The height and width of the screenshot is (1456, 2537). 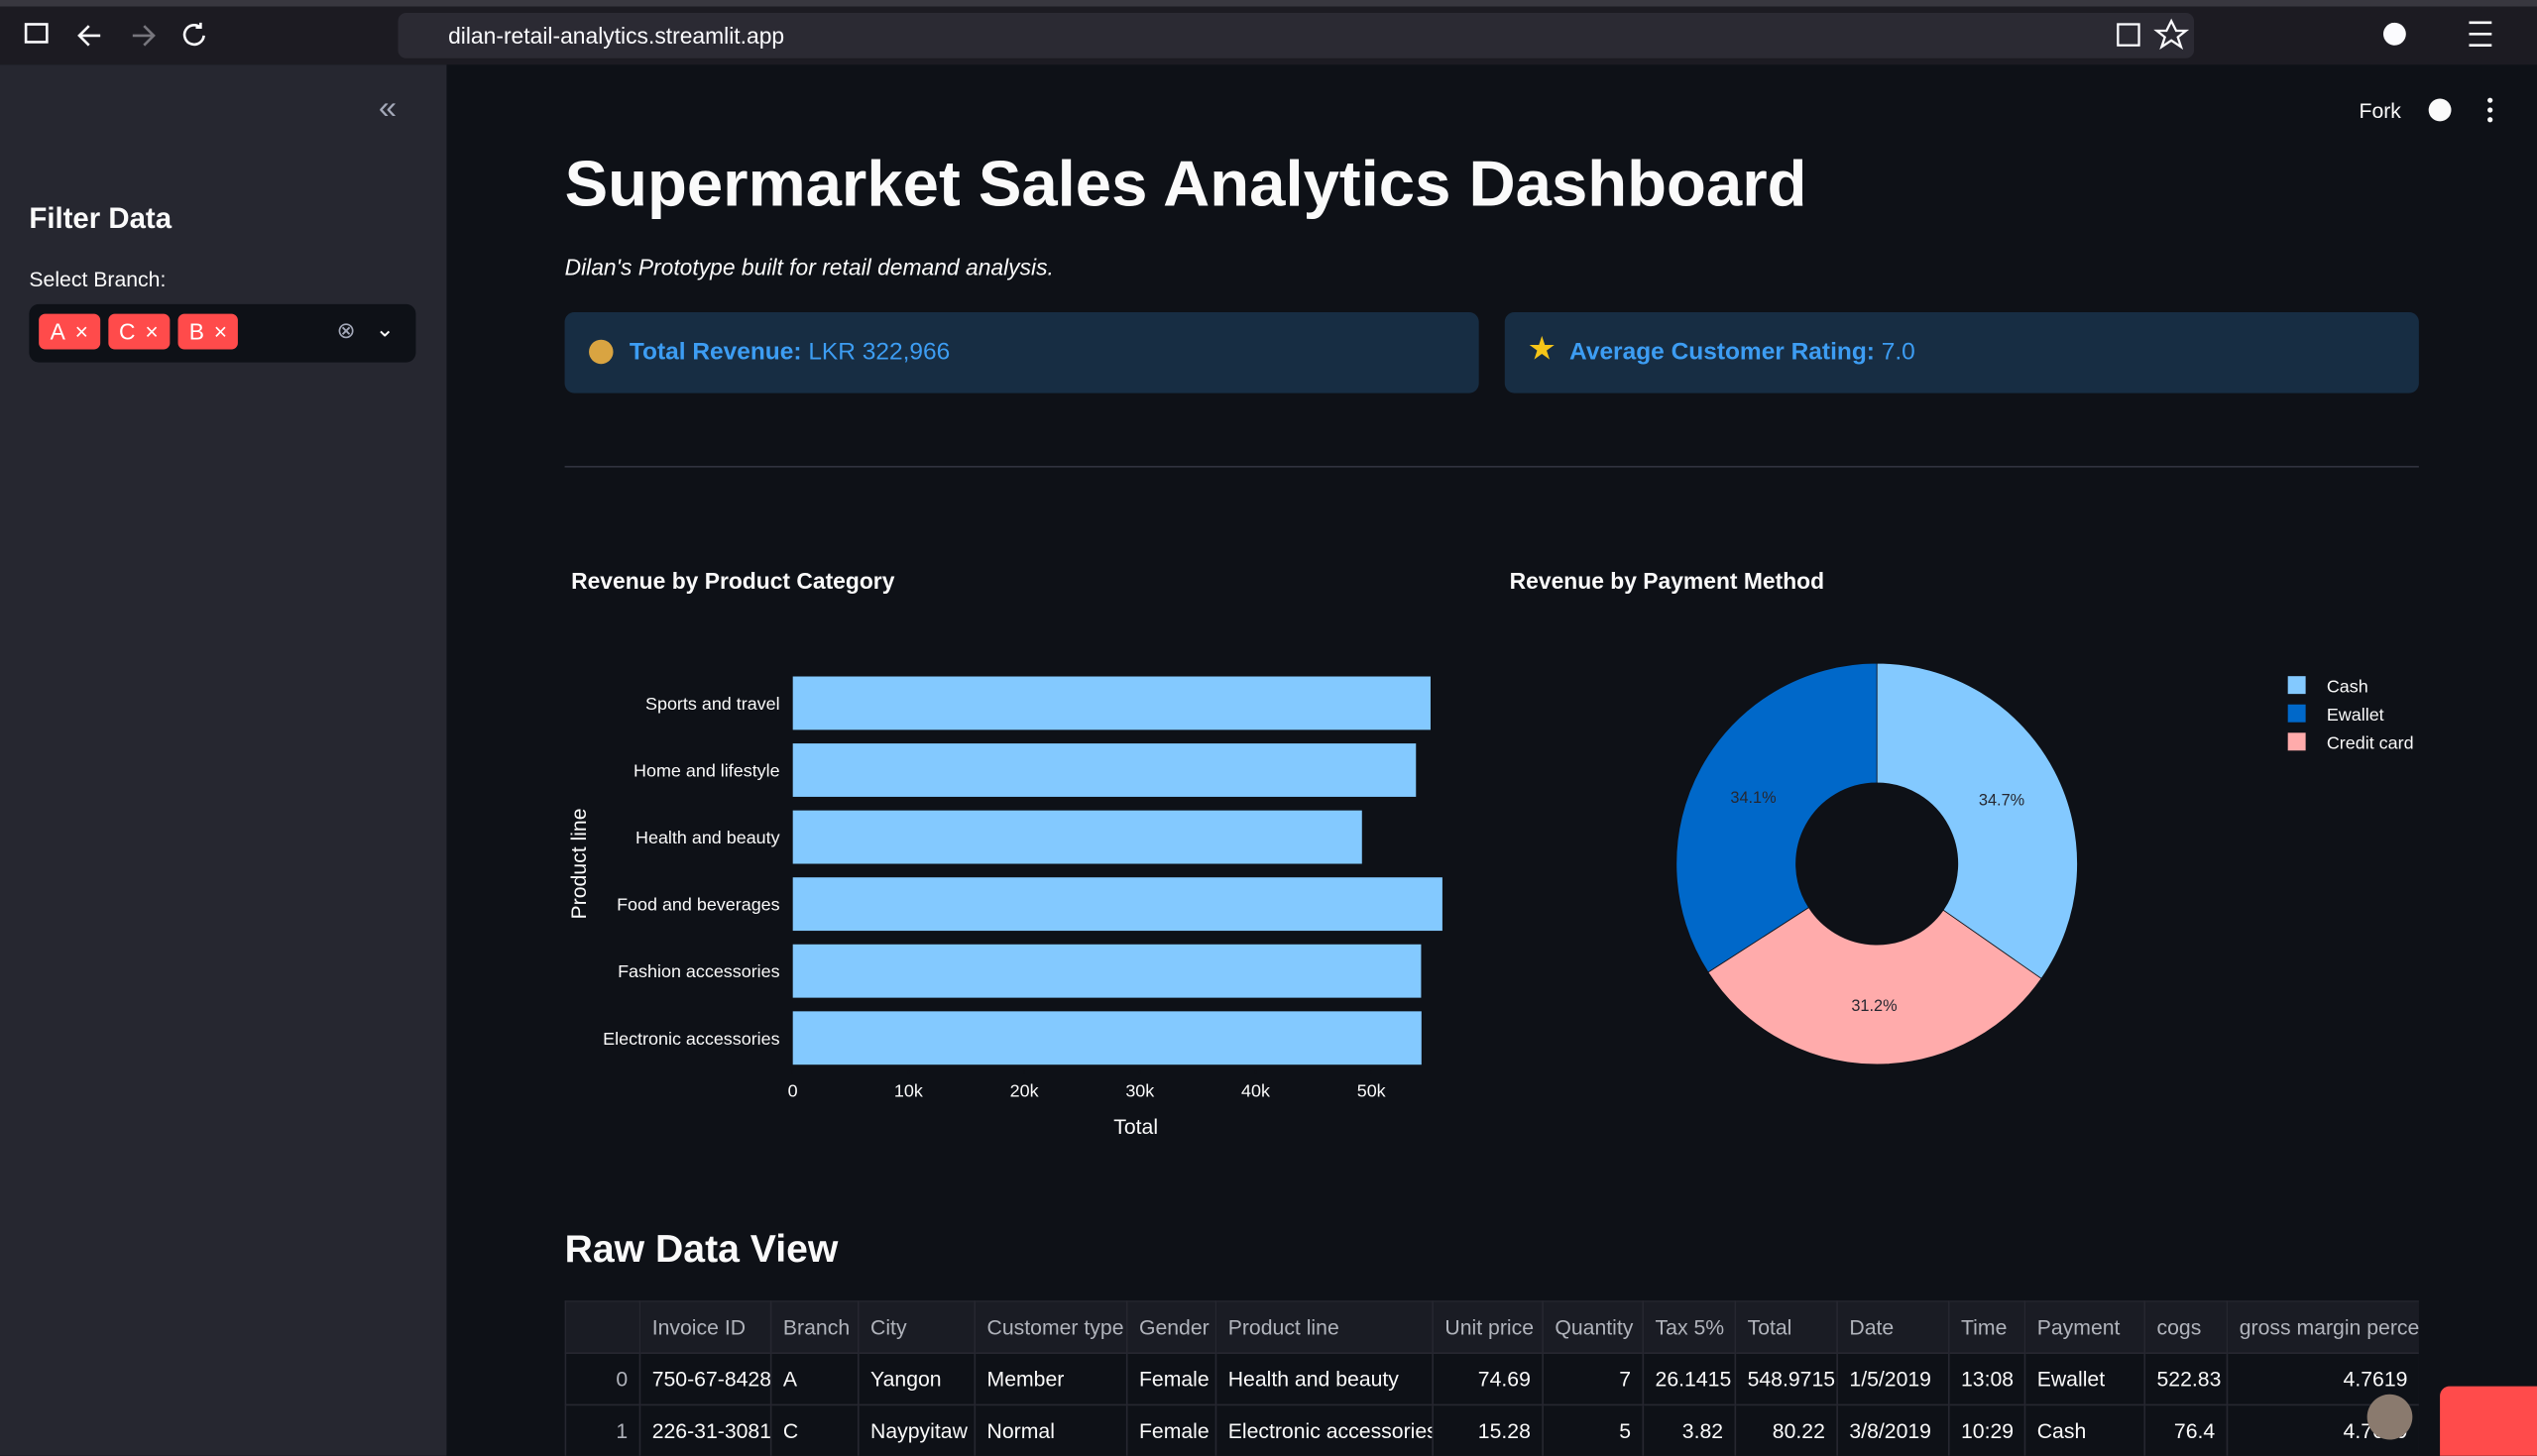 What do you see at coordinates (602, 1379) in the screenshot?
I see `table-cell: 0` at bounding box center [602, 1379].